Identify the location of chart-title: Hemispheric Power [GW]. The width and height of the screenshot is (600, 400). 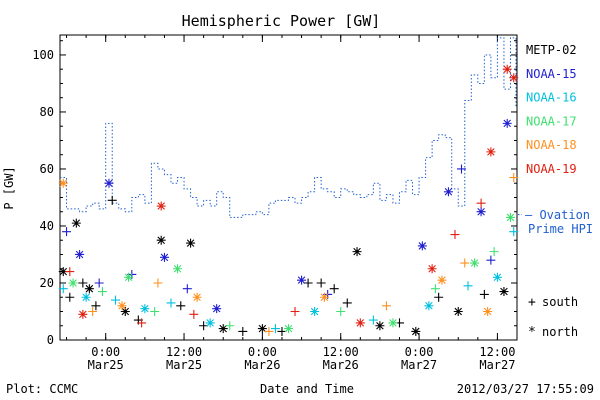
(281, 21).